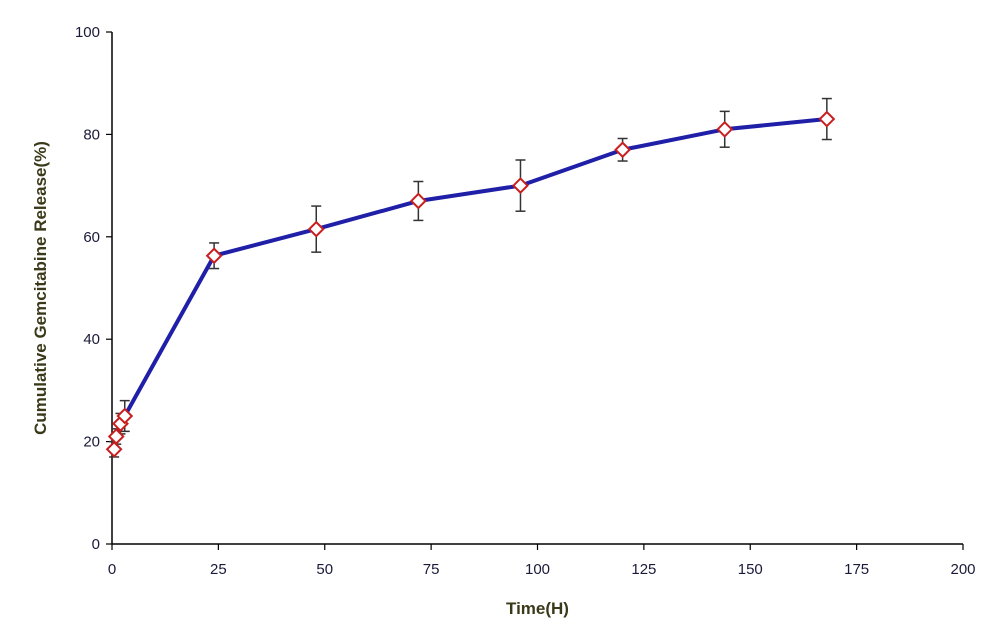 This screenshot has height=638, width=1000. I want to click on x-tick-label: 50, so click(324, 569).